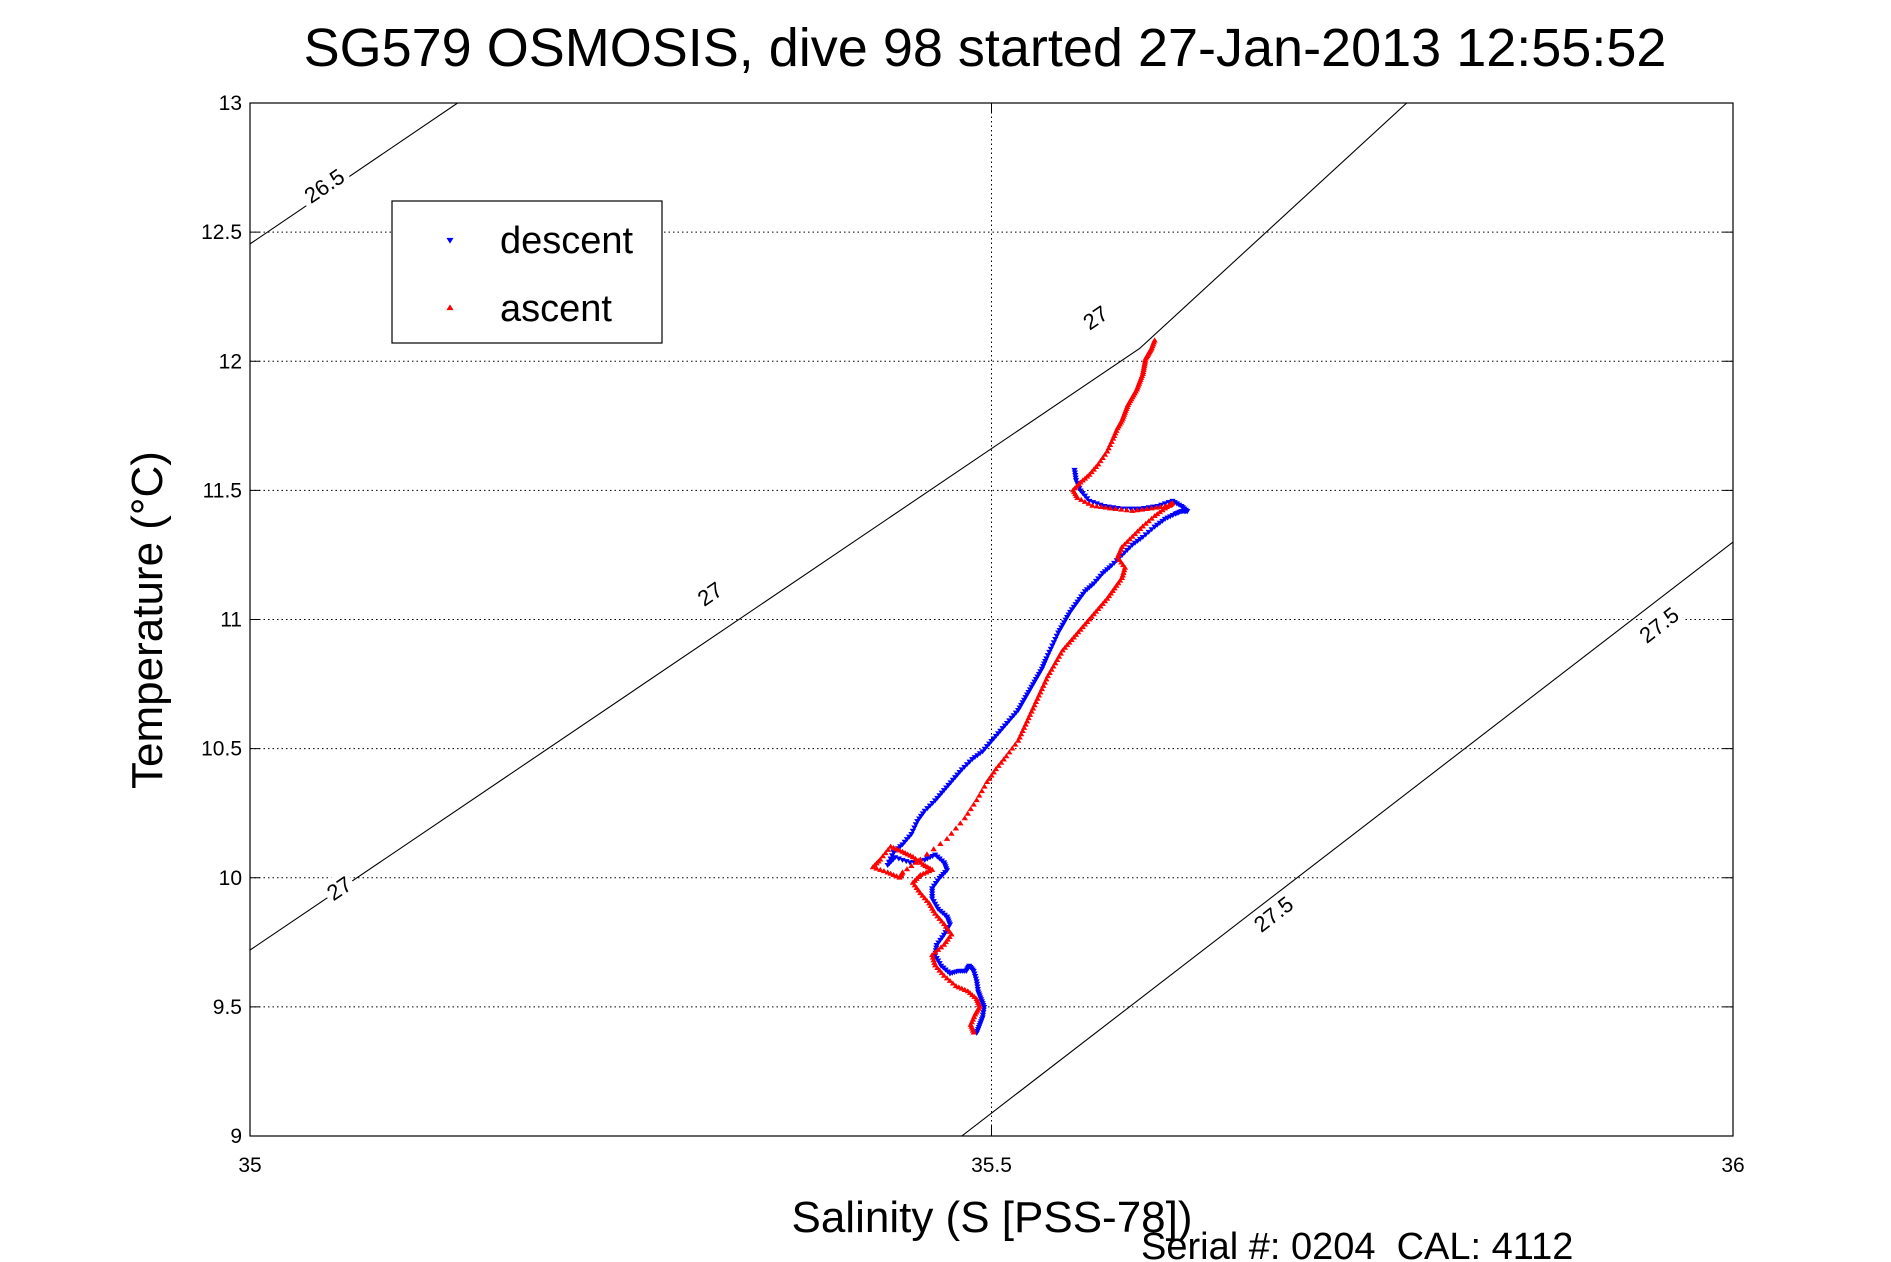  What do you see at coordinates (527, 272) in the screenshot?
I see `legend: descent ascent` at bounding box center [527, 272].